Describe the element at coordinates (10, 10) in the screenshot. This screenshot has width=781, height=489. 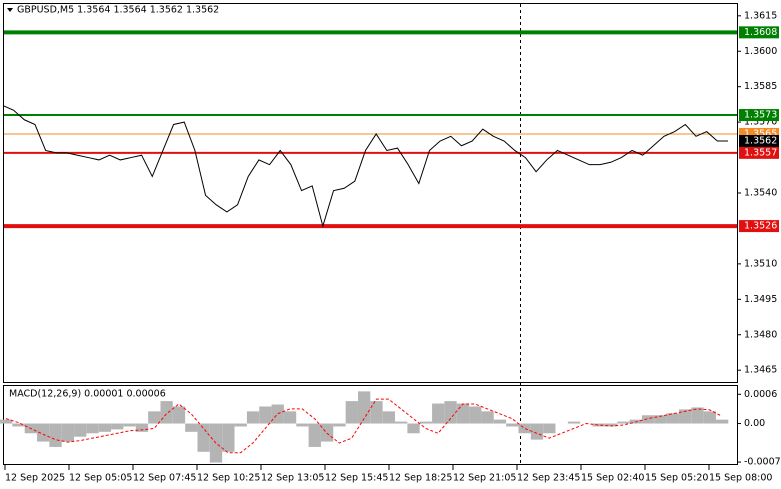
I see `dropdown-icon` at that location.